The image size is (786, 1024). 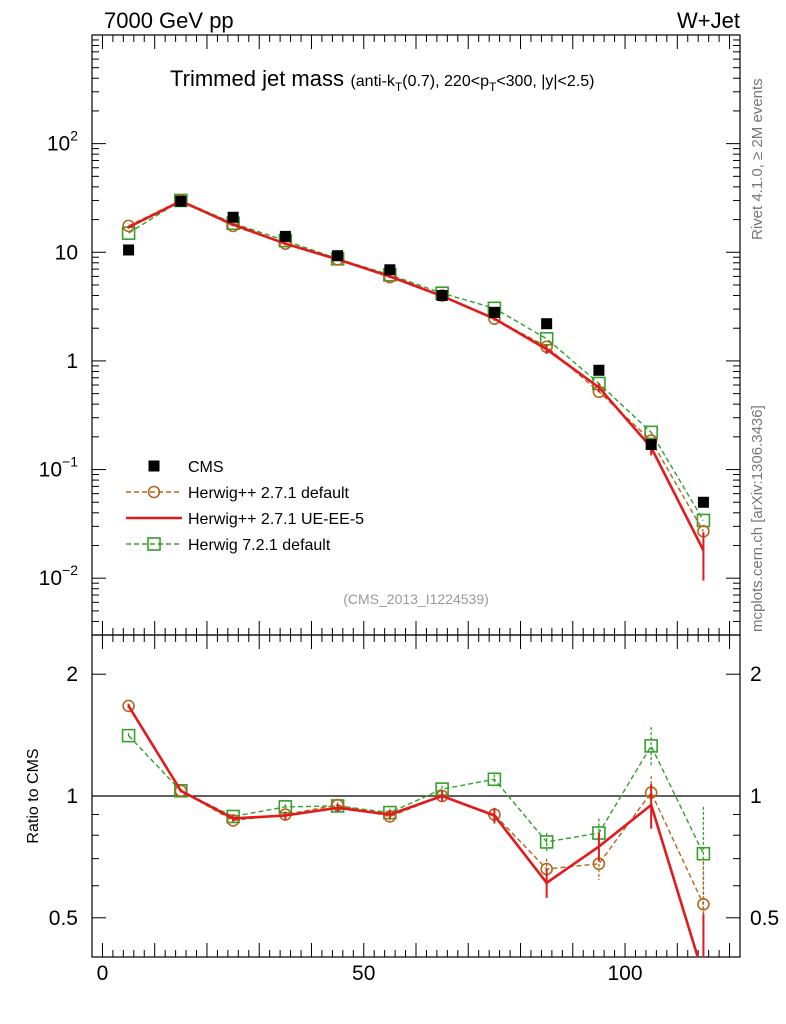 I want to click on legend-entry: CMS, so click(x=186, y=467).